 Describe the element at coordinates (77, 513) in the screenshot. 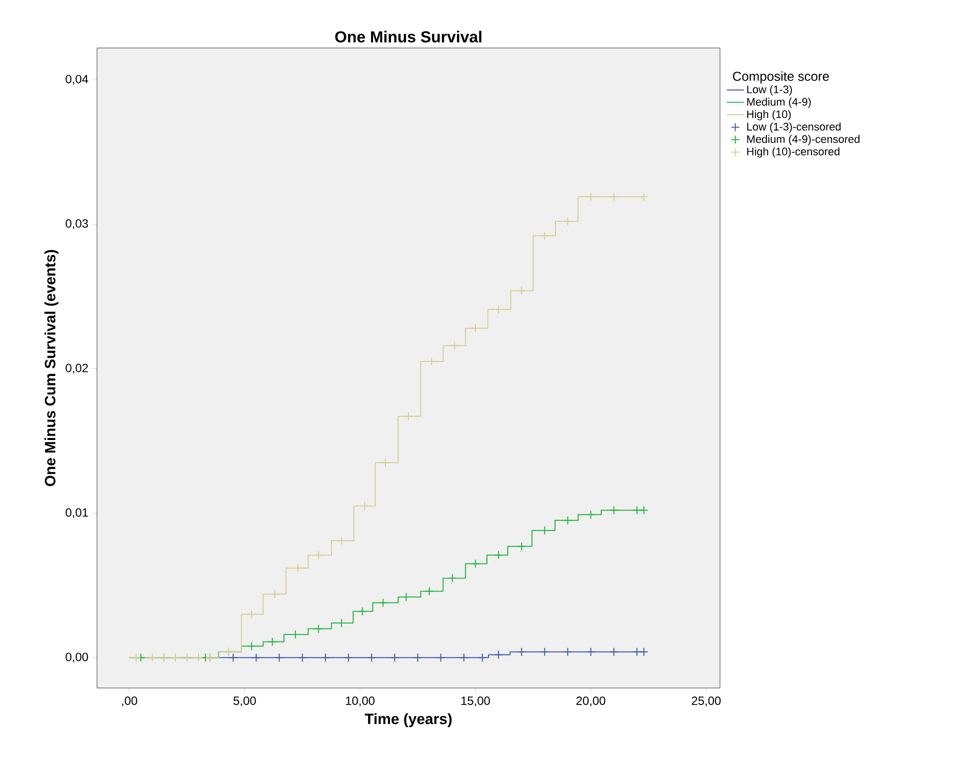

I see `y-tick-label: 0,01` at that location.